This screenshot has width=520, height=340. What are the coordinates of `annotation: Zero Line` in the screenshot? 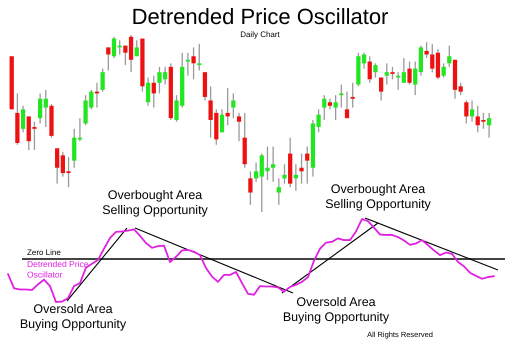 It's located at (44, 252).